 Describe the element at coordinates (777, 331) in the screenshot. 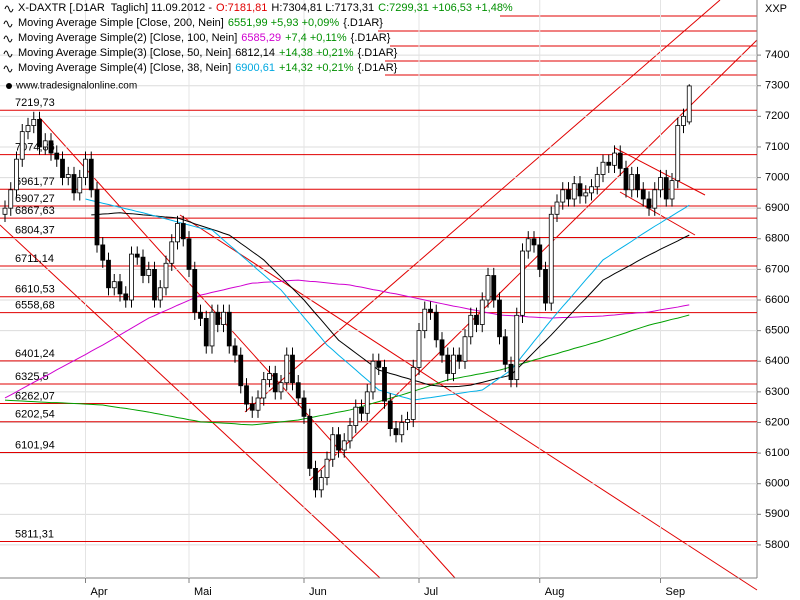

I see `y-tick-label: 6500` at that location.